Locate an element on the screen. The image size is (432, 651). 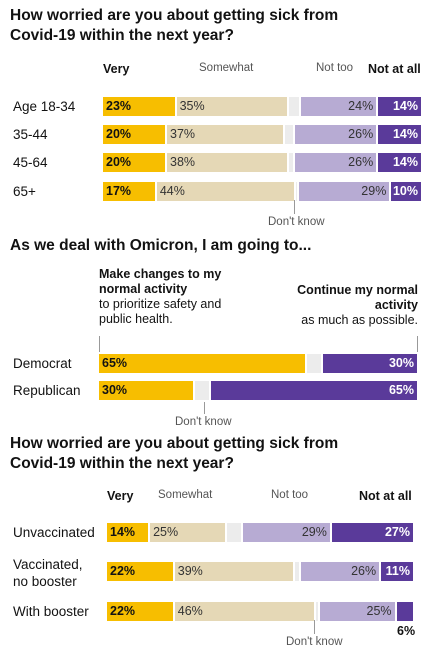
data-label: 17% is located at coordinates (119, 191).